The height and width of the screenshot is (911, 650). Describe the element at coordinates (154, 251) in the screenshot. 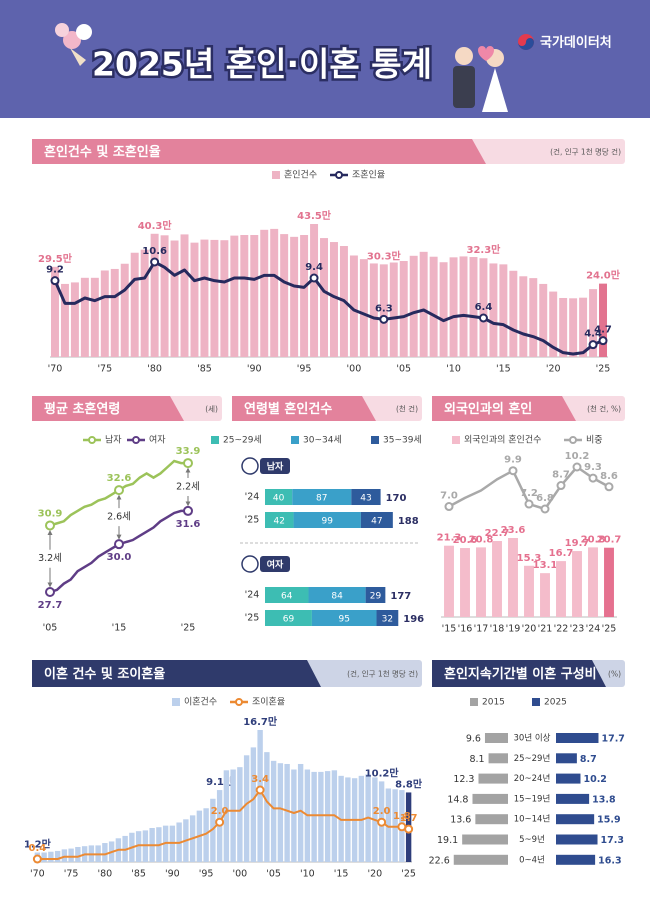

I see `line-value-label: 10.6` at that location.